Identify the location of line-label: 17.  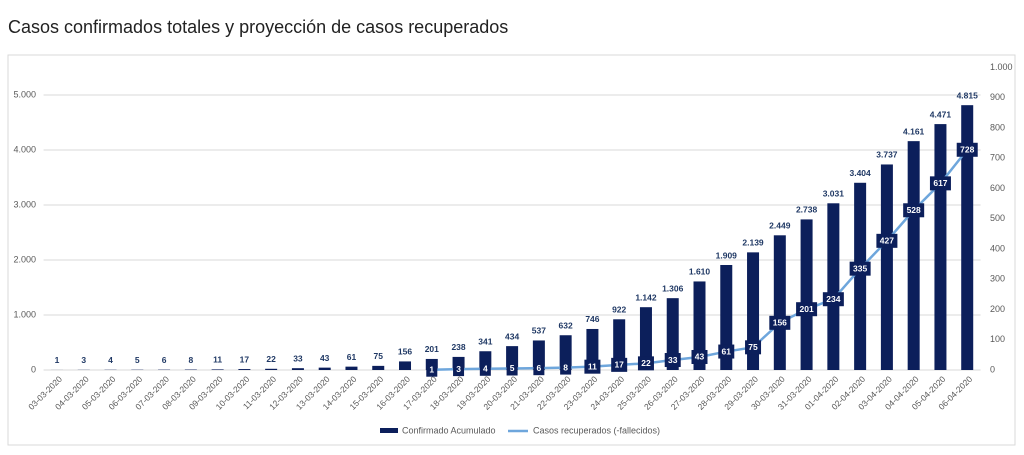
(619, 365).